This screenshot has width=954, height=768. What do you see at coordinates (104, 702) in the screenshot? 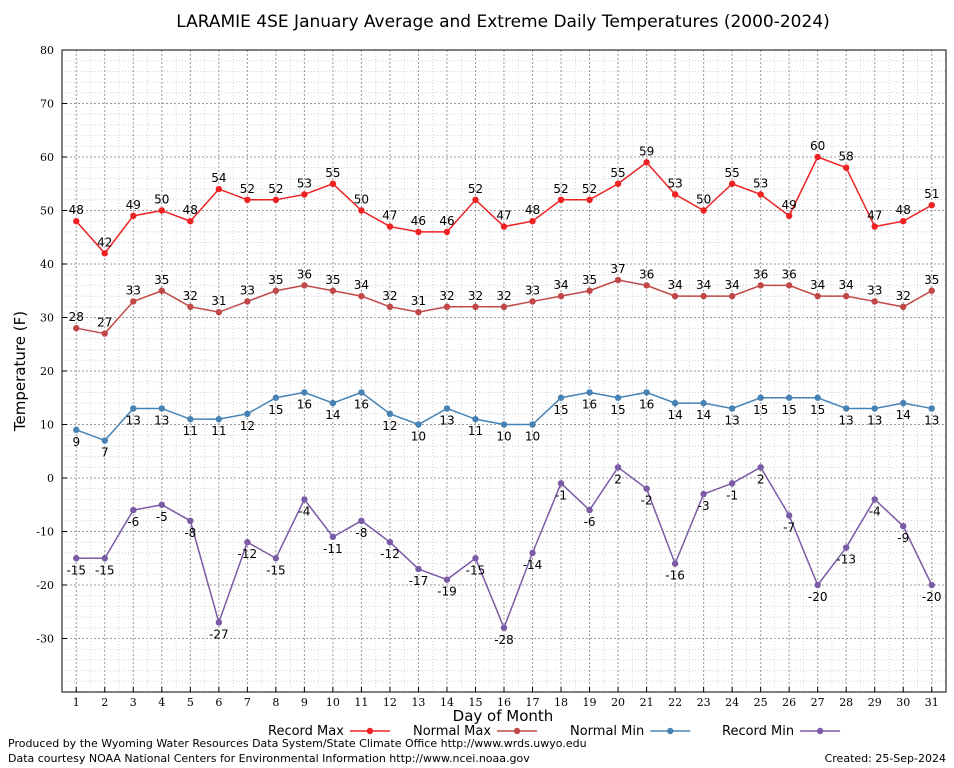
I see `x-tick-label: 2` at bounding box center [104, 702].